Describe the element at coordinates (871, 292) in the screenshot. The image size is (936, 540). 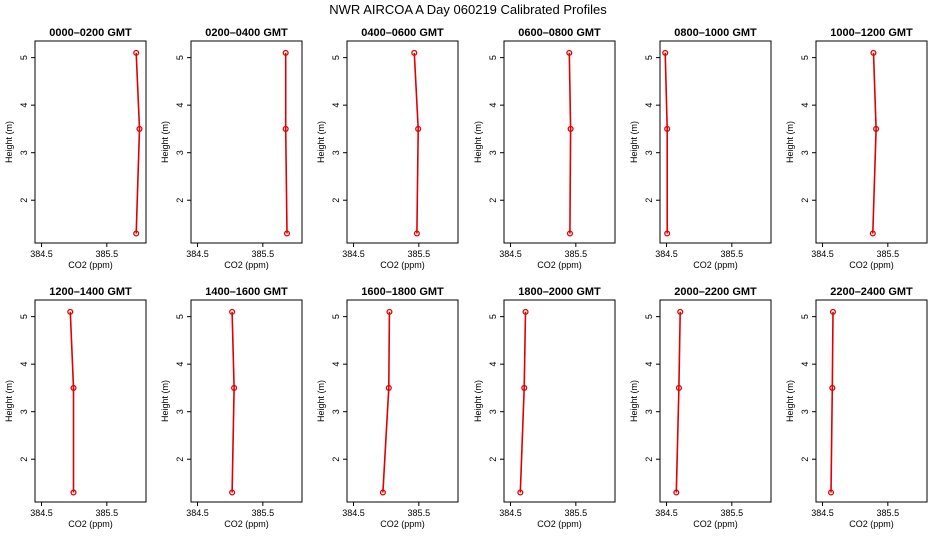
I see `panel-title: 2200–2400 GMT` at that location.